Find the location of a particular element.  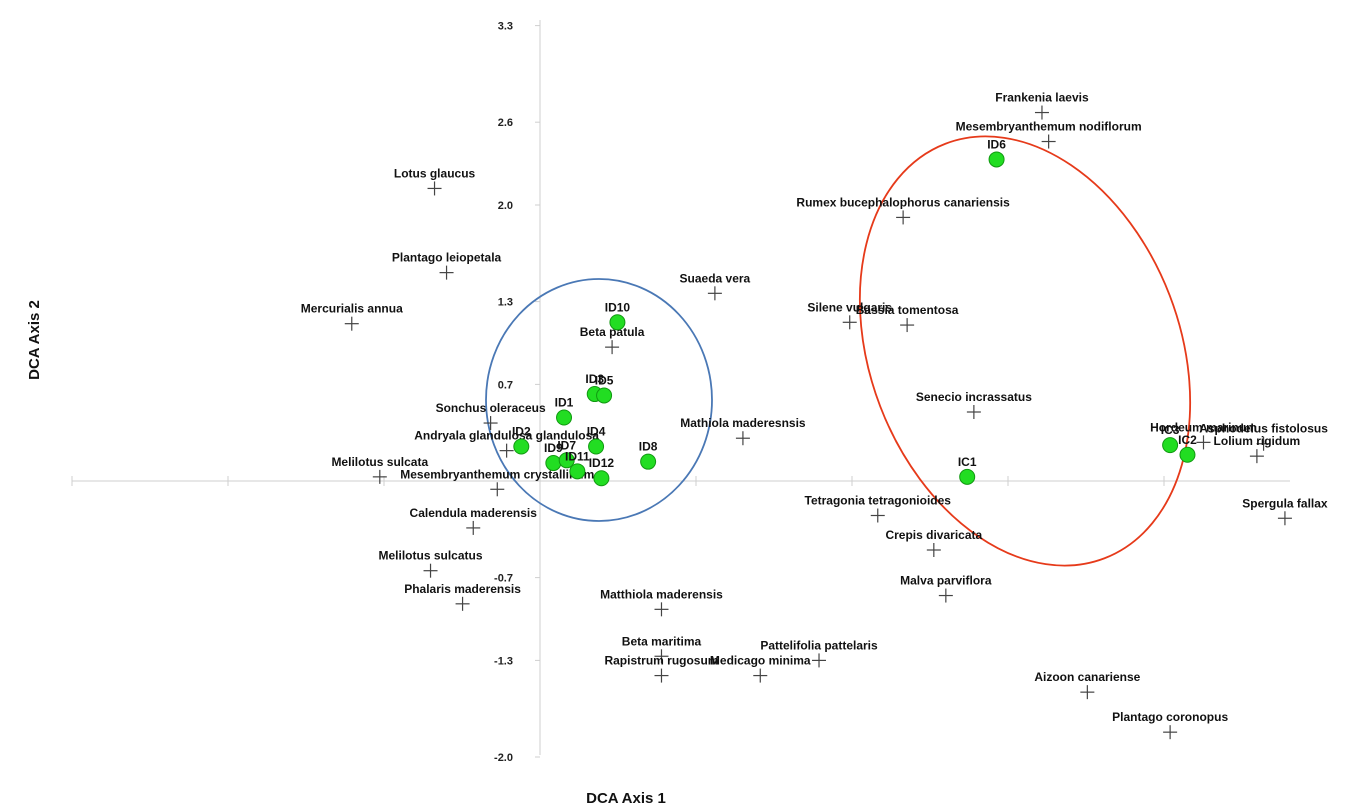

site-label: IC2 is located at coordinates (1187, 440).